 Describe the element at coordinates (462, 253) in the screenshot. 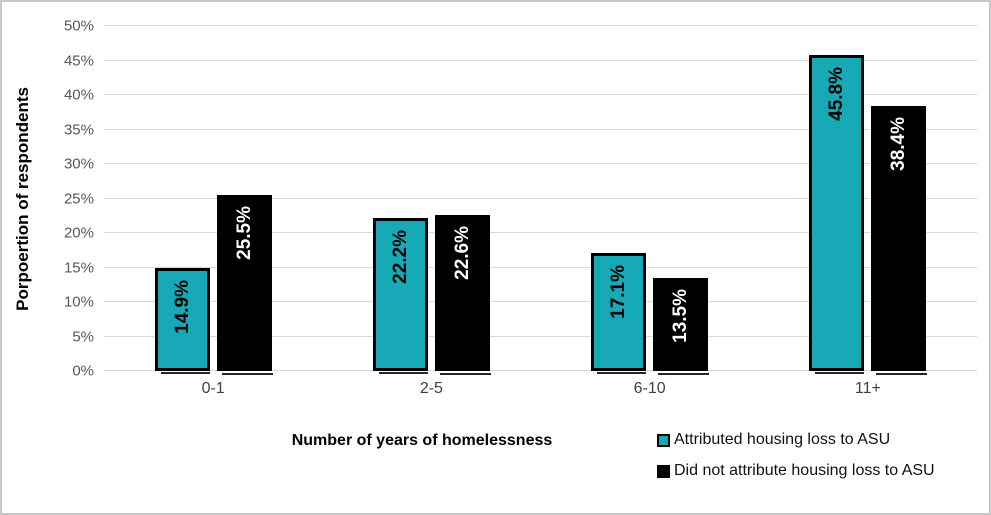

I see `bar-value-label: 22.6%` at that location.